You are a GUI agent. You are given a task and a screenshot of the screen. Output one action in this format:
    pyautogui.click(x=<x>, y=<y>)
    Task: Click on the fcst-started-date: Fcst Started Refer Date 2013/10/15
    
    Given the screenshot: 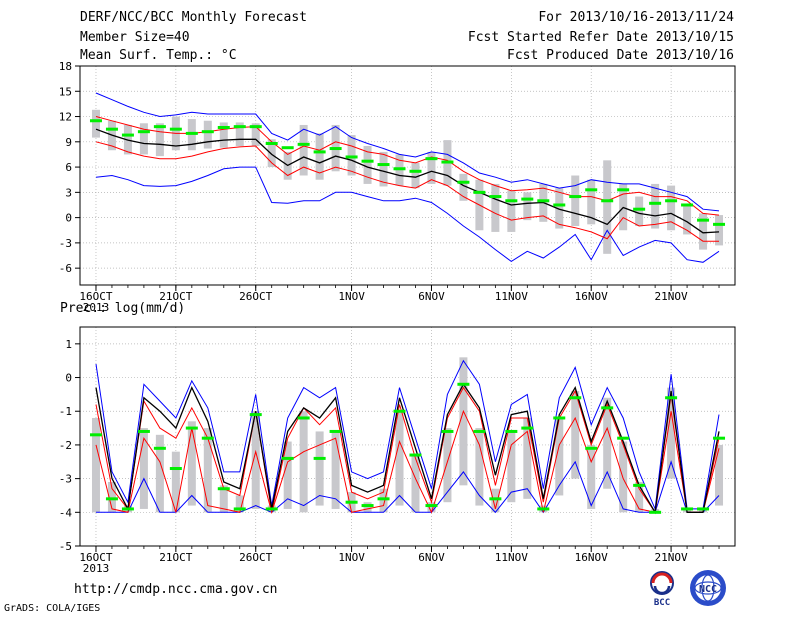 What is the action you would take?
    pyautogui.click(x=600, y=37)
    